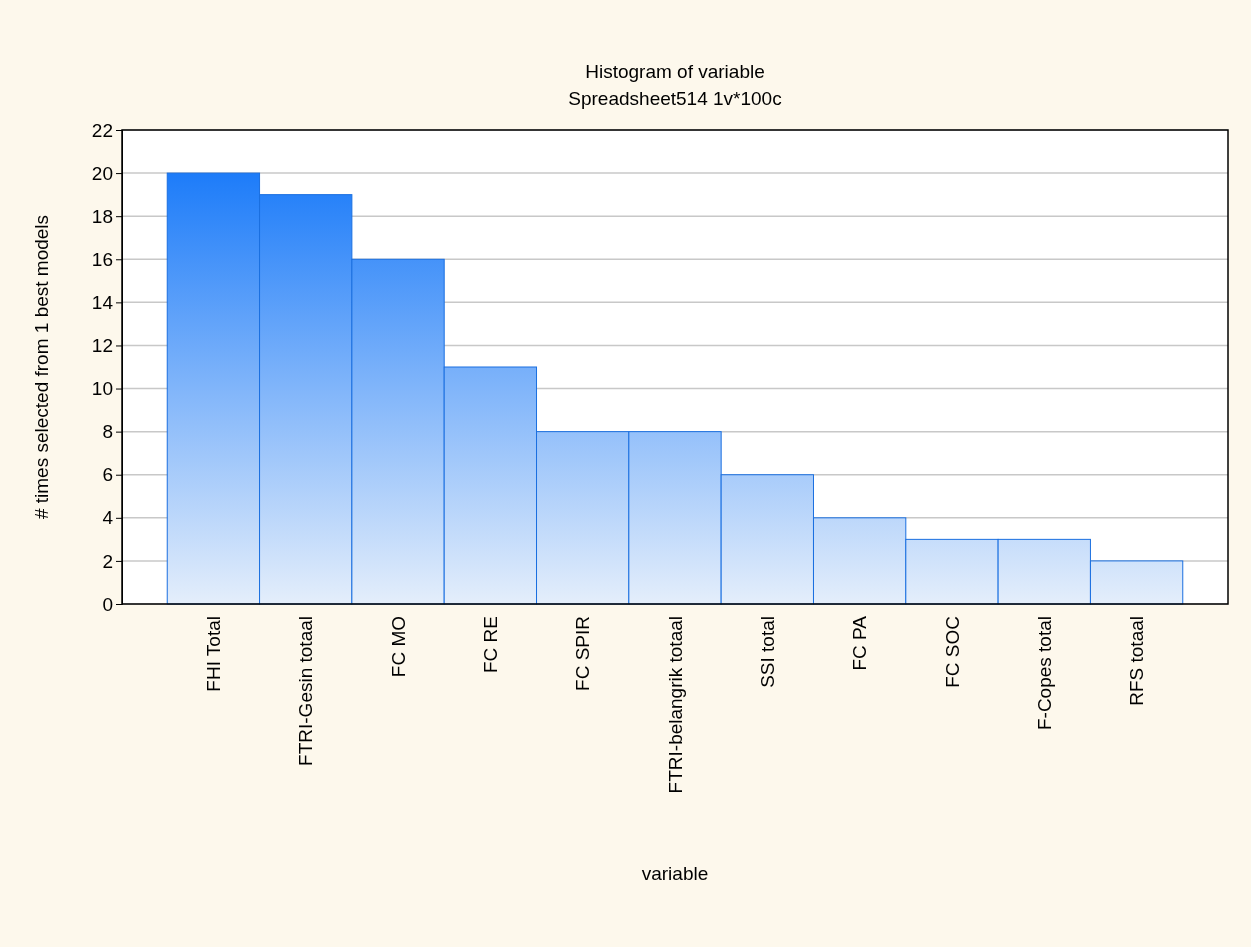 Image resolution: width=1251 pixels, height=947 pixels. Describe the element at coordinates (102, 346) in the screenshot. I see `y-tick-label: 12` at that location.